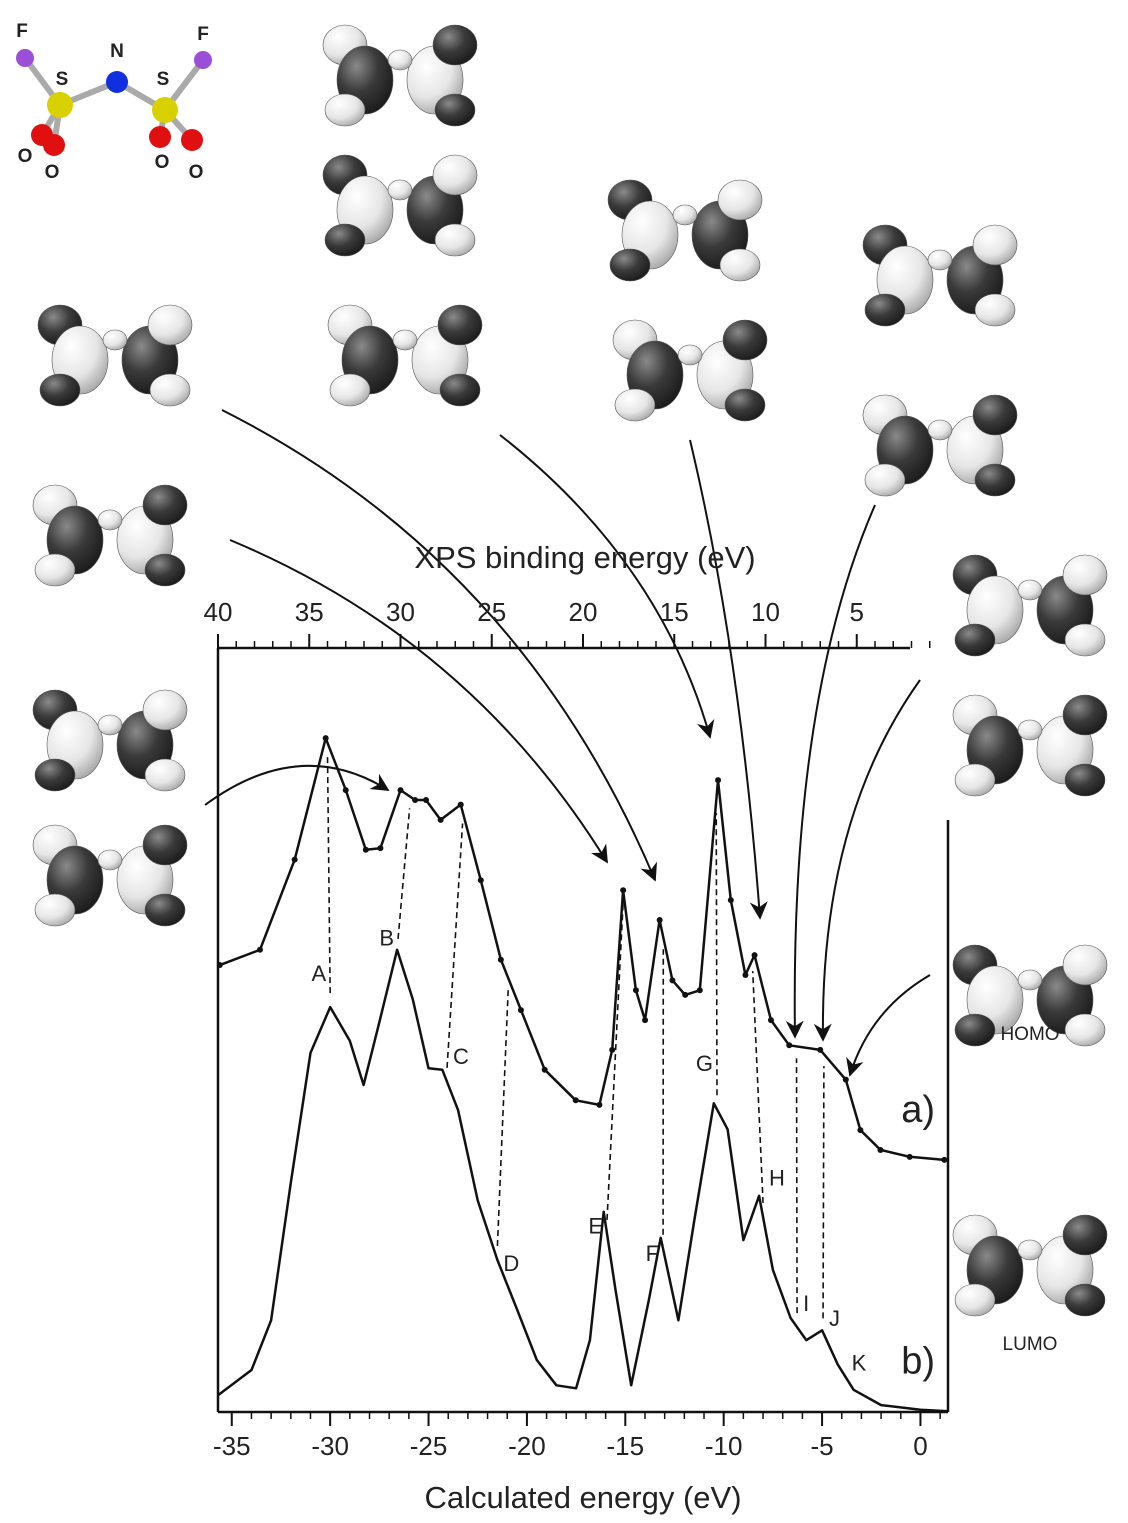  I want to click on atom-label: F, so click(22, 31).